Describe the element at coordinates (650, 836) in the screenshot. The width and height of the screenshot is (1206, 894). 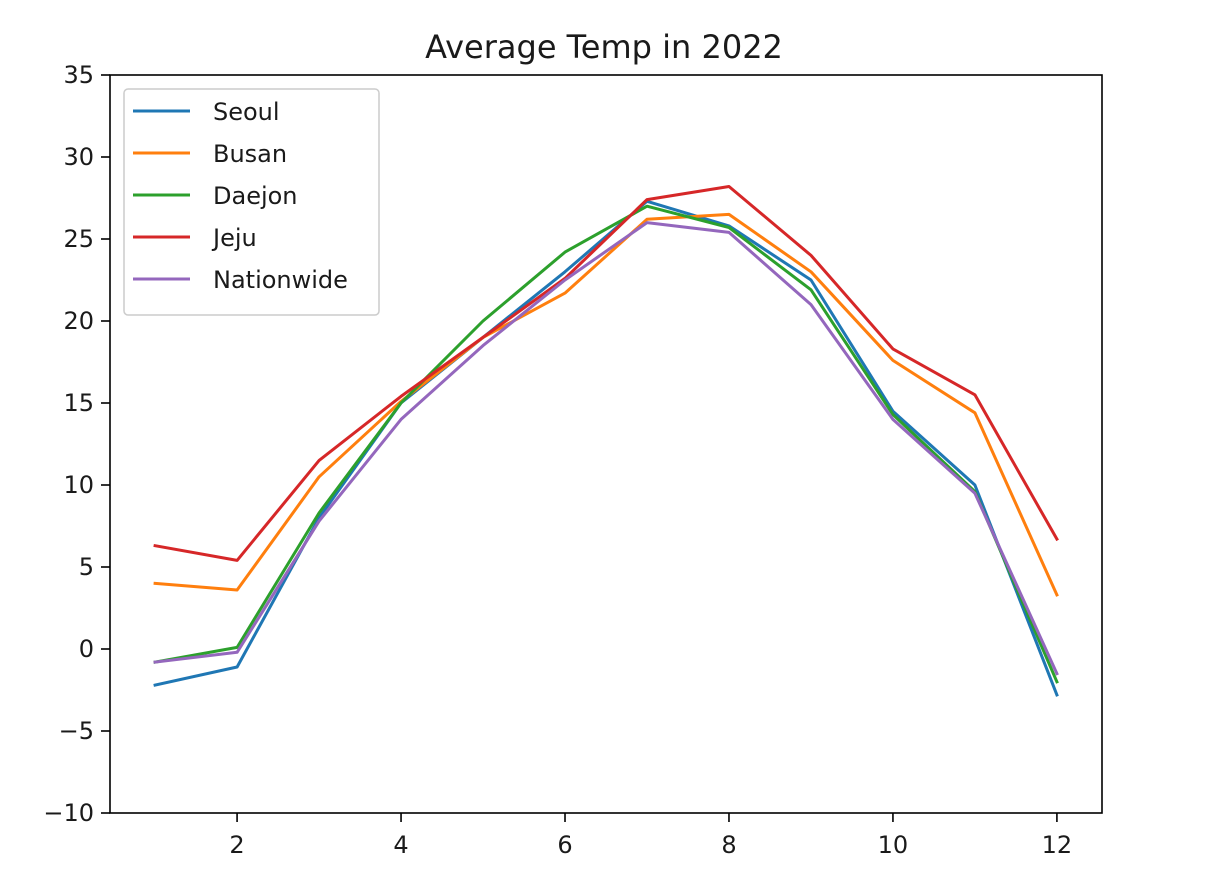
I see `x-axis-ticks: 2 4 6 8 10 12` at that location.